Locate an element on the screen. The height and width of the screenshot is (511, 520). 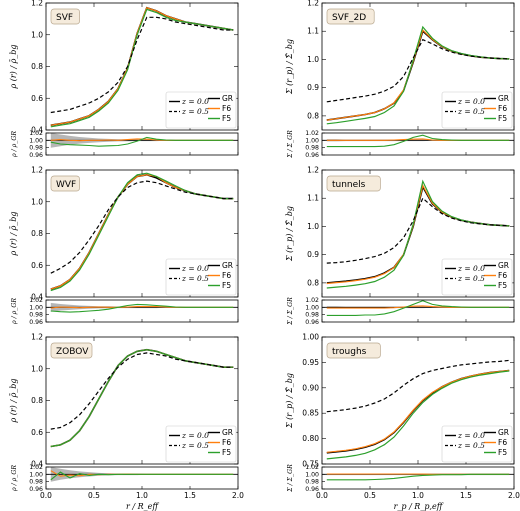
panel-tag: SVF is located at coordinates (64, 18).